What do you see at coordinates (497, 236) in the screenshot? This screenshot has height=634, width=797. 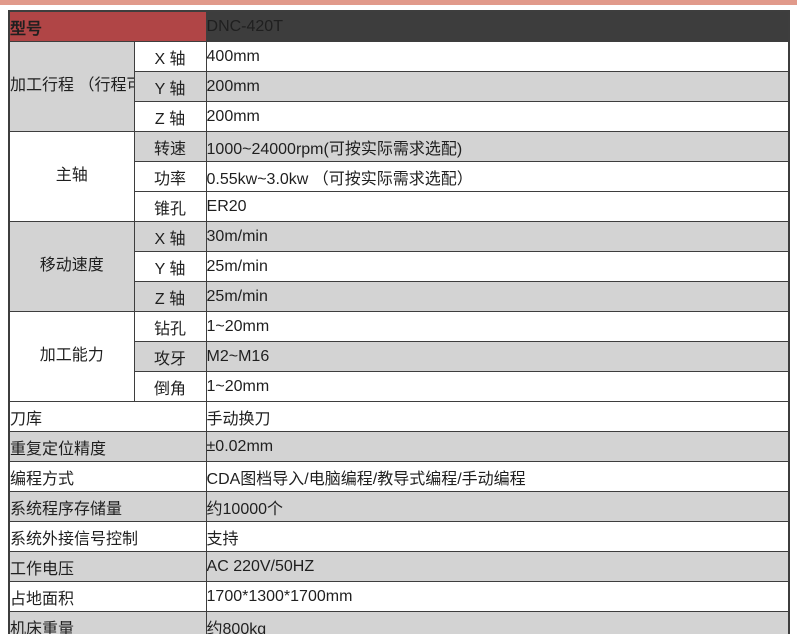 I see `value-cell: 30m/min` at bounding box center [497, 236].